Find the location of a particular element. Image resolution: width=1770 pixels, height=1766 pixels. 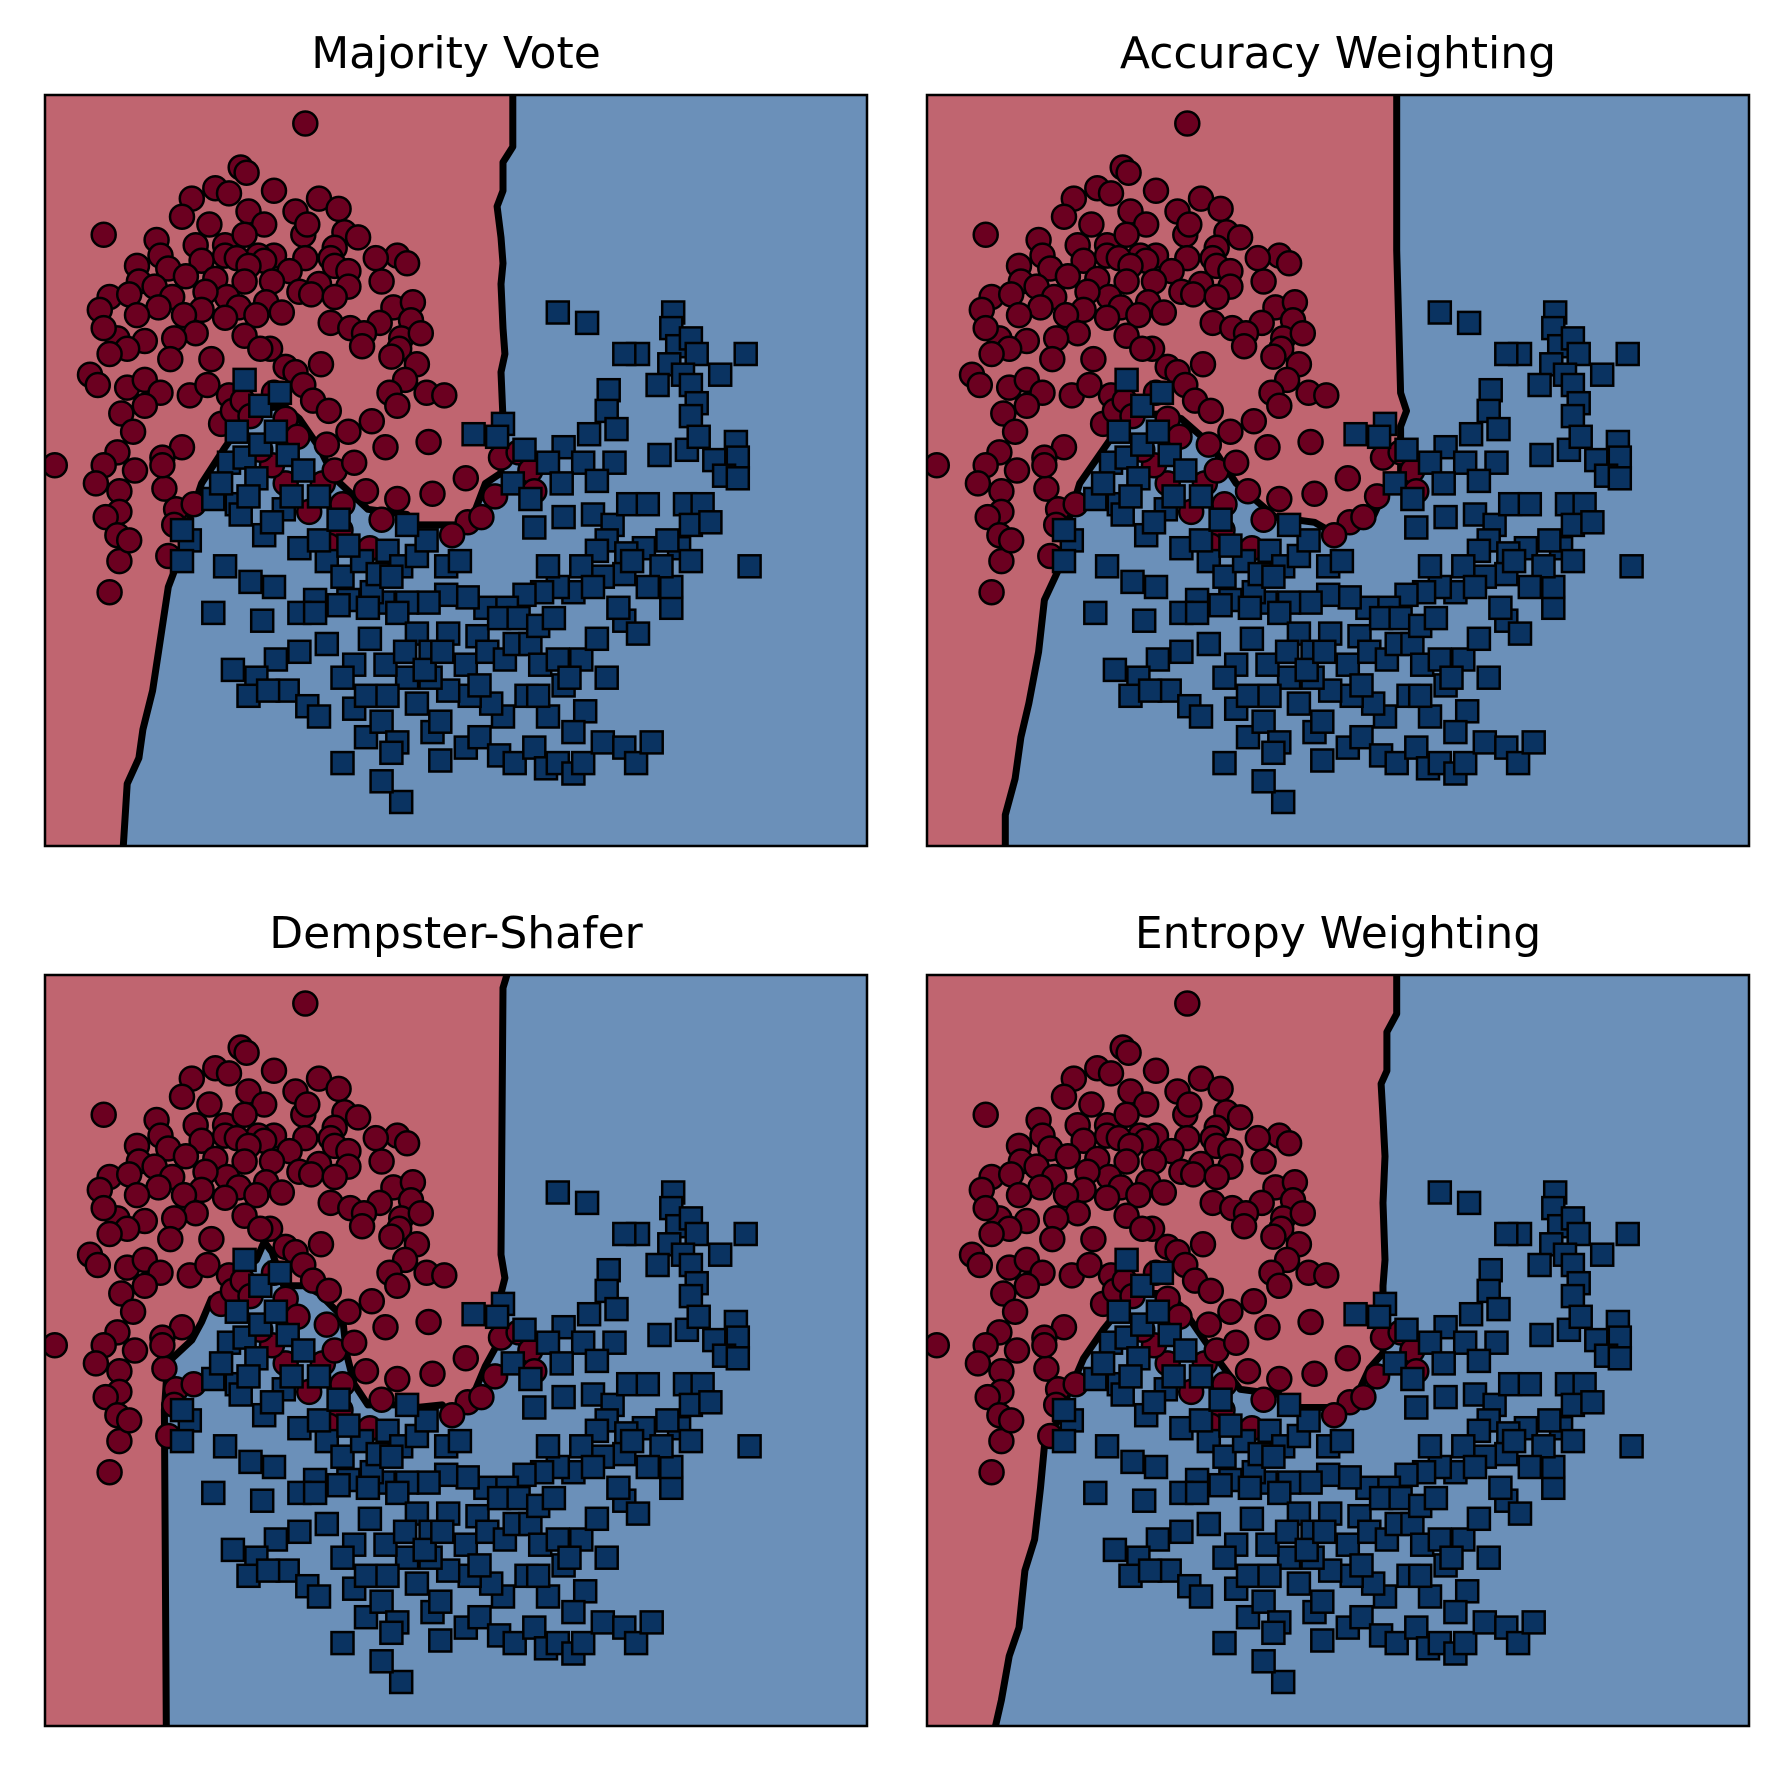

decision-boundary is located at coordinates (1205, 470).